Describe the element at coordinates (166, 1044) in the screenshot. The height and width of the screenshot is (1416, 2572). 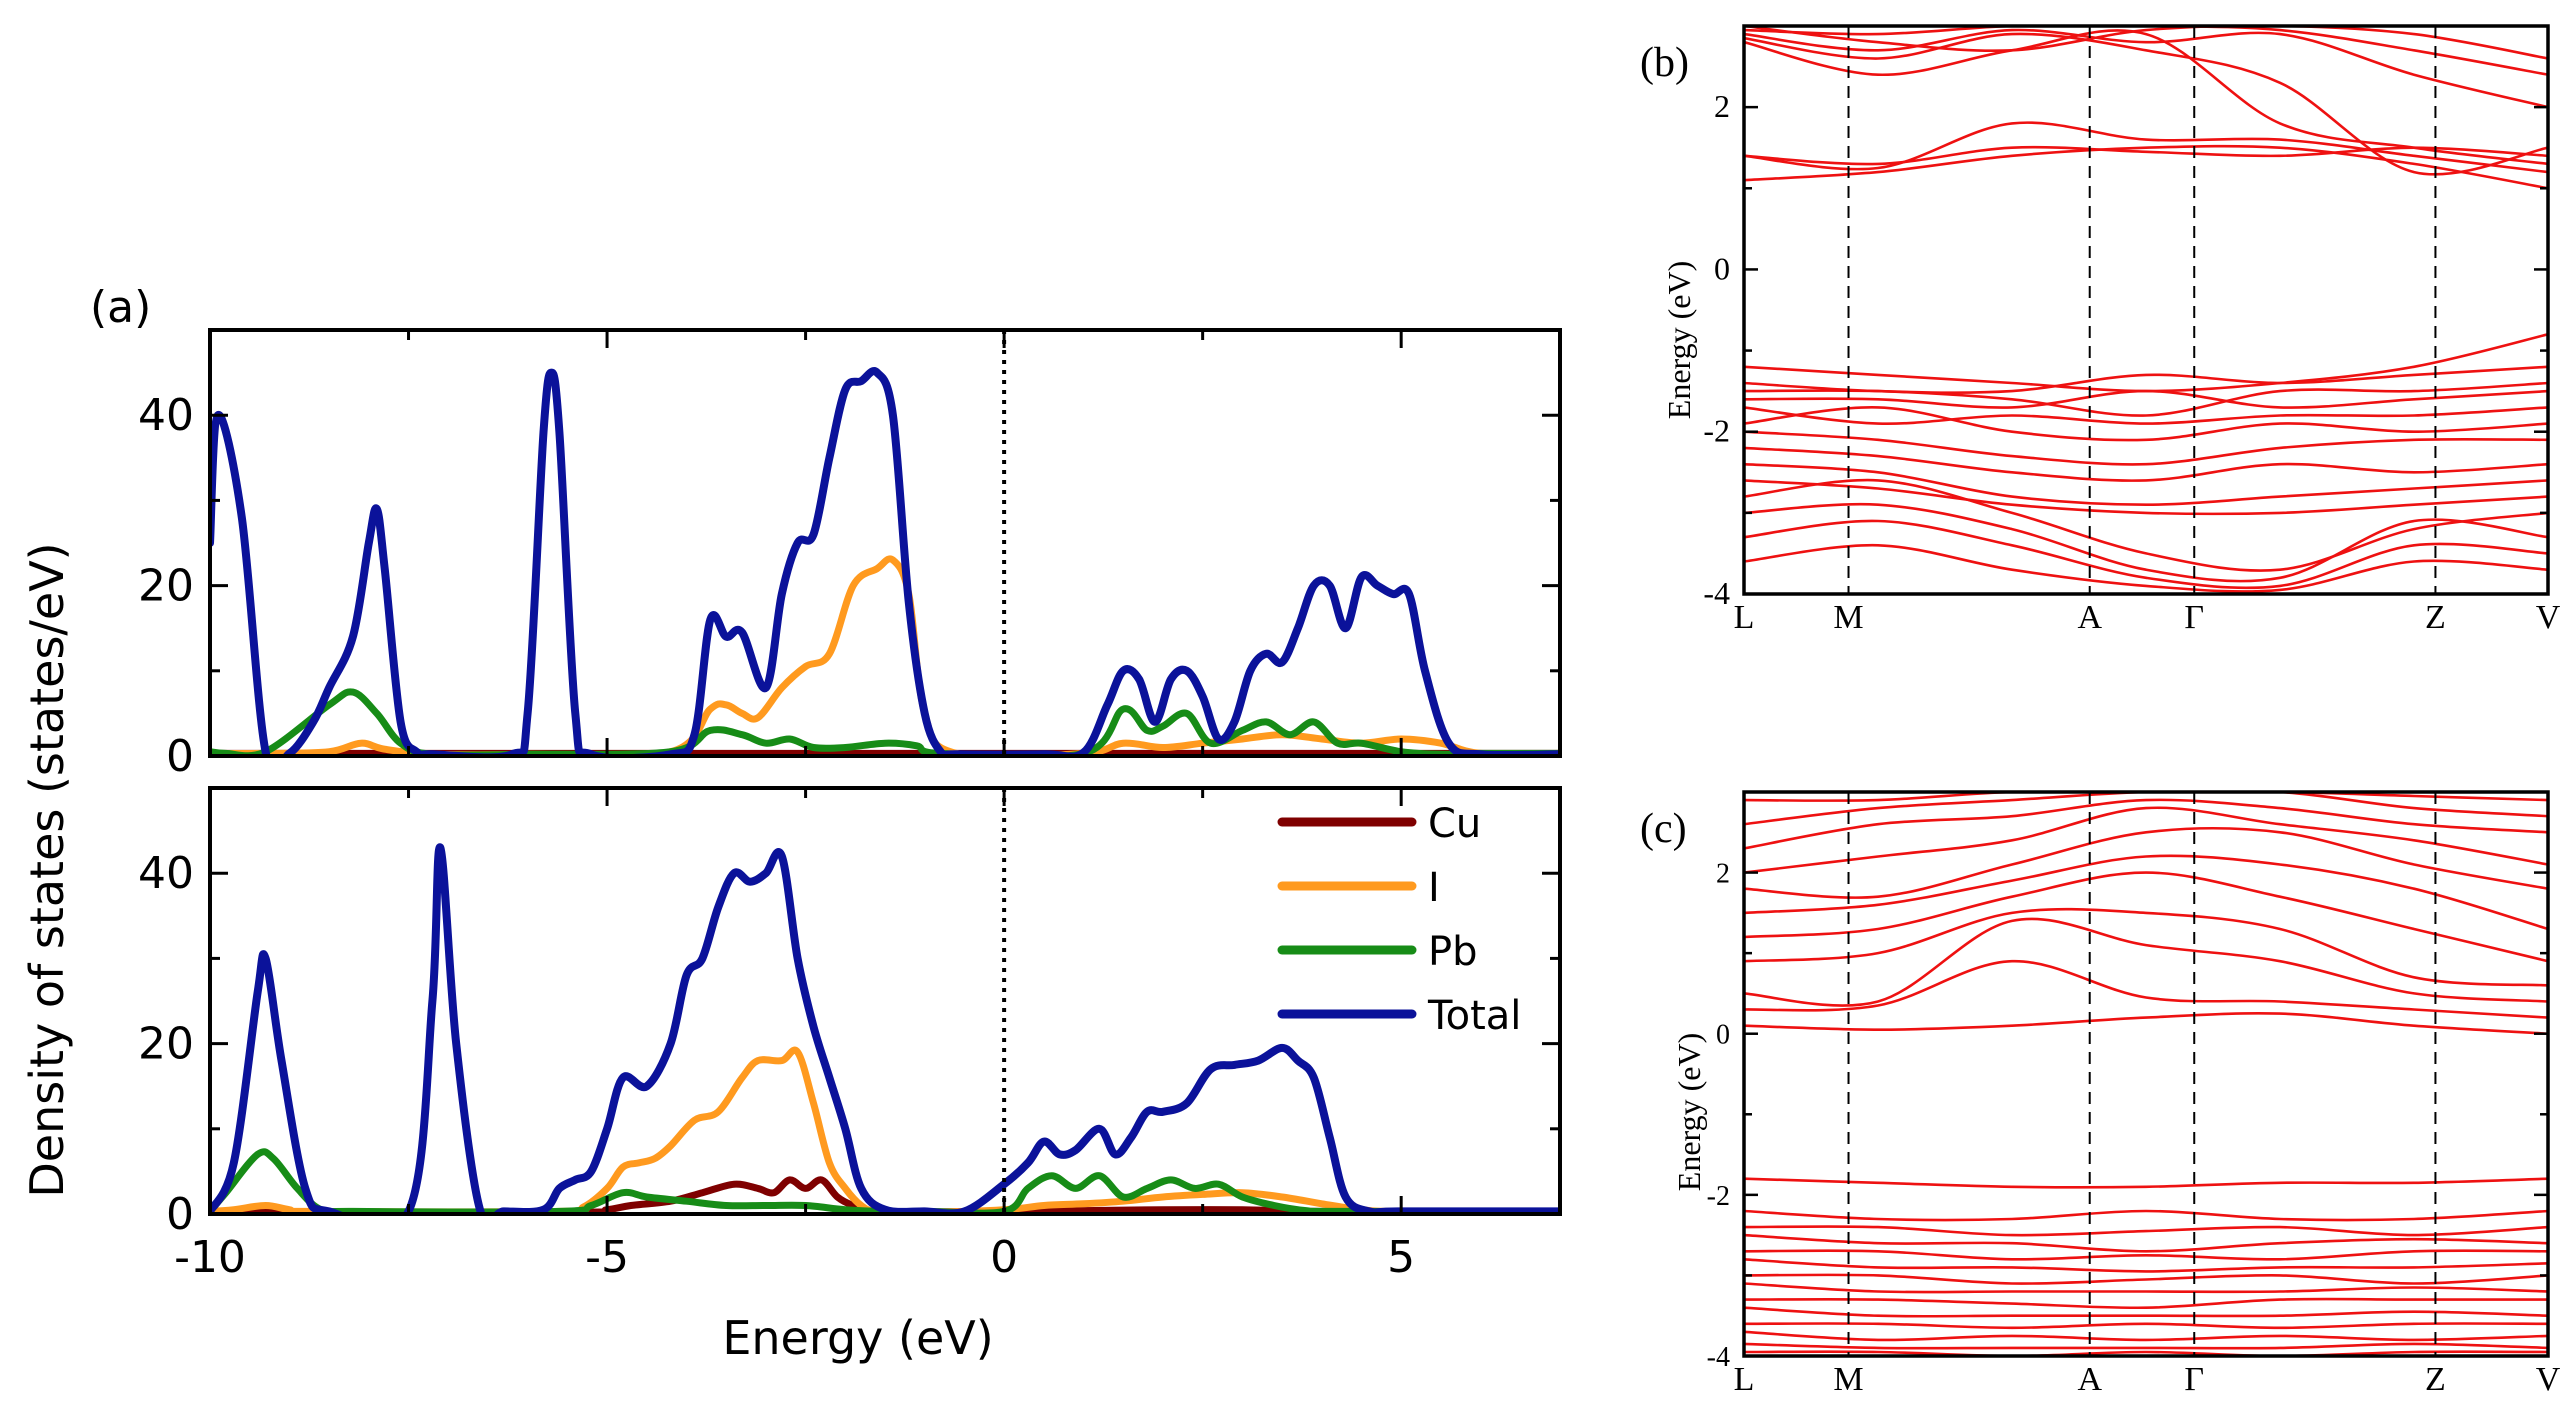
I see `dos-bottom-ytick-label: 20` at that location.